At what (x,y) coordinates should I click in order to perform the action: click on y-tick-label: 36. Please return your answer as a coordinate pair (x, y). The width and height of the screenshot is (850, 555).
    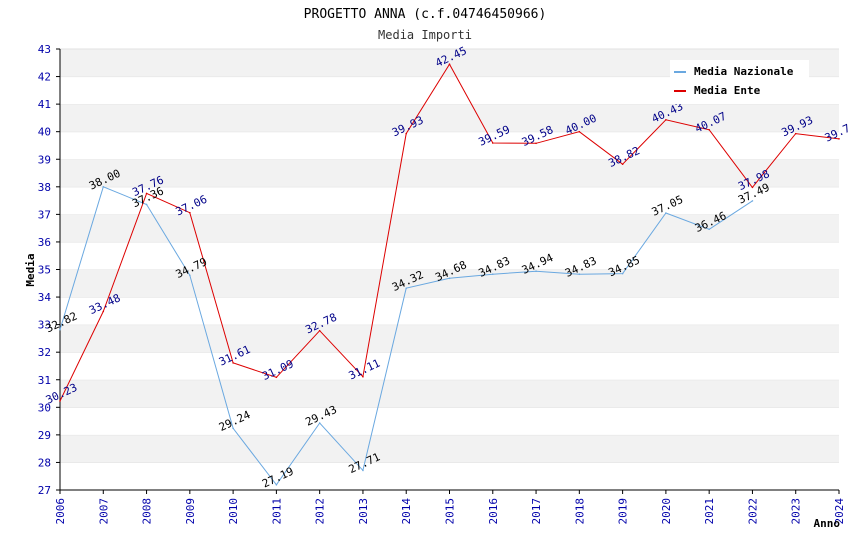
    Looking at the image, I should click on (44, 242).